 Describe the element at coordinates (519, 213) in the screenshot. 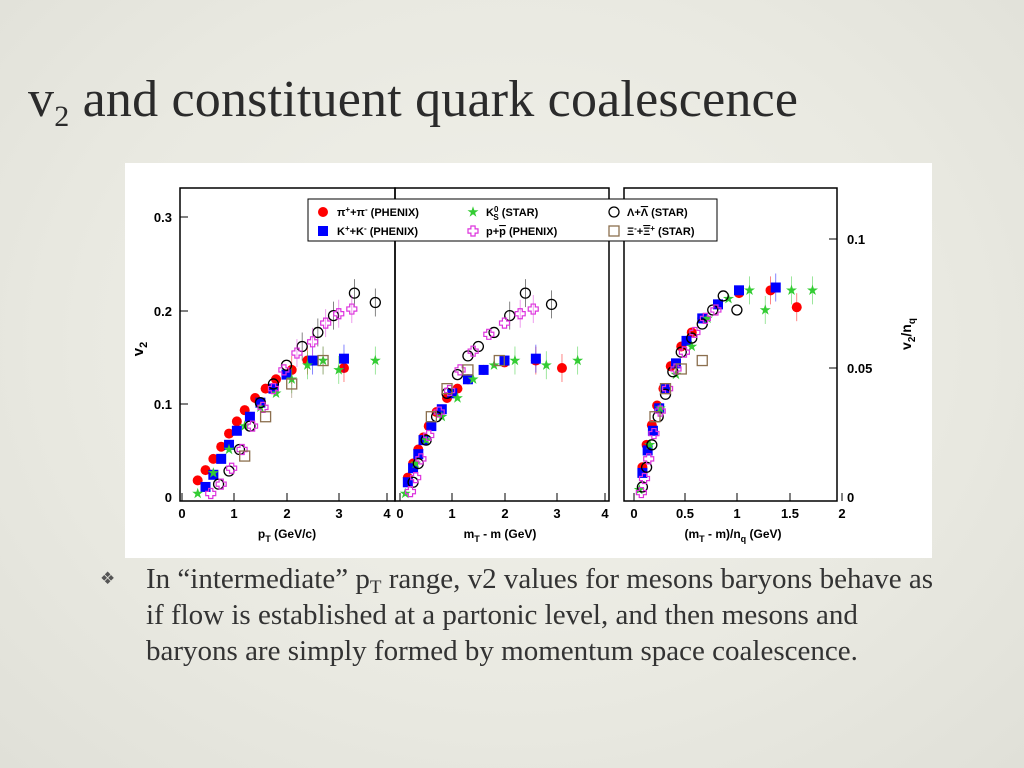

I see `legend-k0s-c: (STAR)` at that location.